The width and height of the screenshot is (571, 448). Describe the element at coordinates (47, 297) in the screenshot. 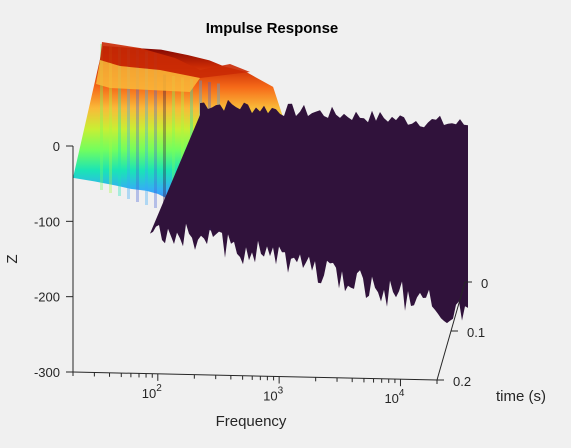

I see `z-tick-label: -200` at that location.